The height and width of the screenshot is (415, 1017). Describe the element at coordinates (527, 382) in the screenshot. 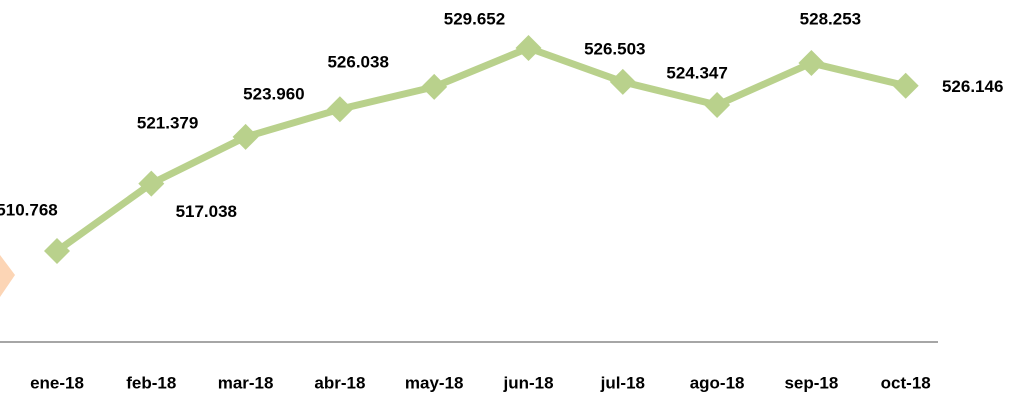

I see `x-tick-label: jun-18` at that location.